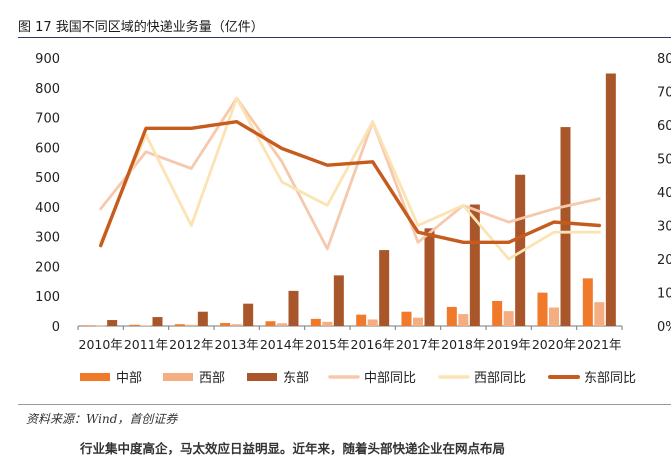  I want to click on y-right-tick-label: 10%, so click(664, 294).